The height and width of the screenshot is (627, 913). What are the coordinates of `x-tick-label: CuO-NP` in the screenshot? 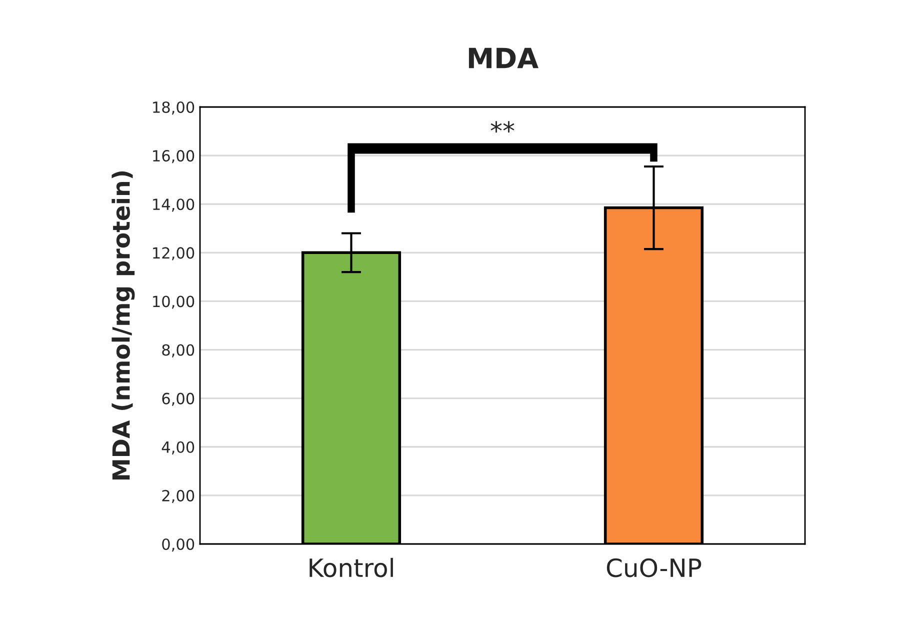 It's located at (654, 568).